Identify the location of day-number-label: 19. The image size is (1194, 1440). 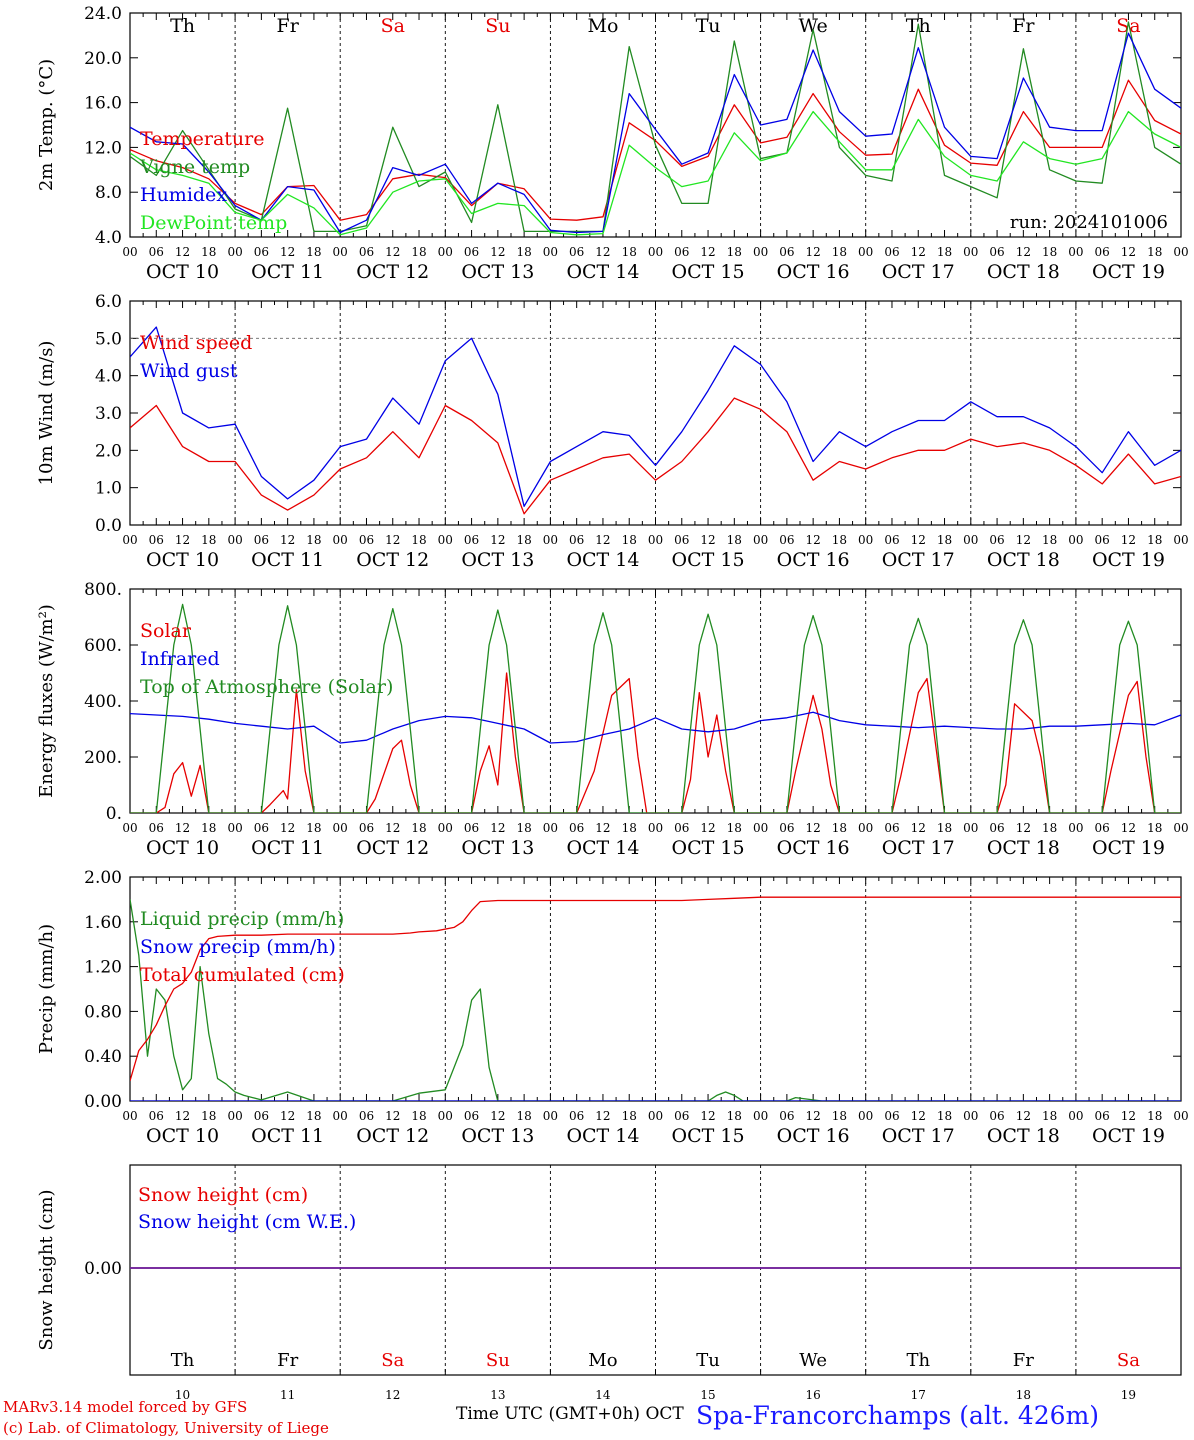
(1128, 1395).